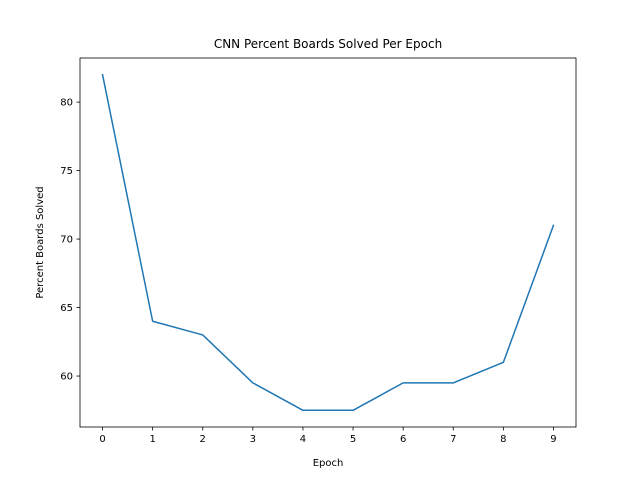 Image resolution: width=640 pixels, height=480 pixels. I want to click on x-tick-label: 0, so click(102, 439).